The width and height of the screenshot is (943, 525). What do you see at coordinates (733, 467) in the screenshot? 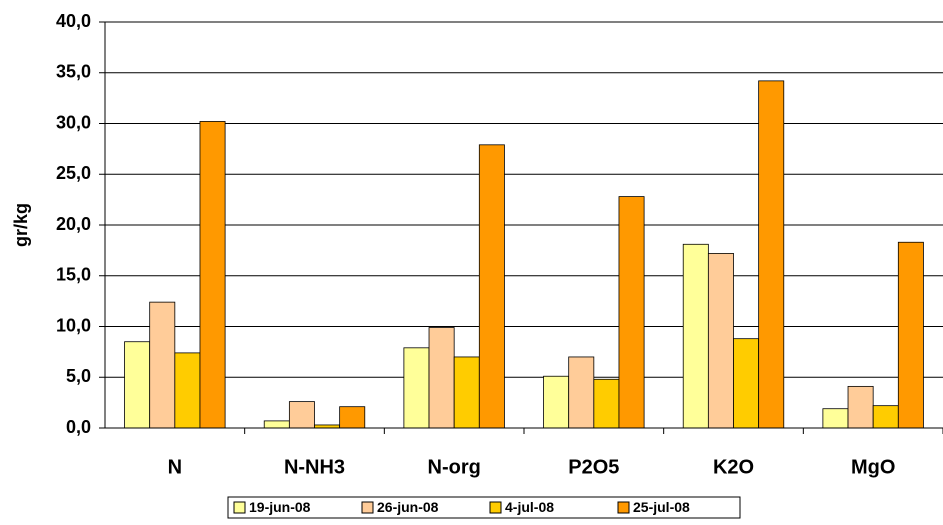
I see `x-tick-label: K2O` at bounding box center [733, 467].